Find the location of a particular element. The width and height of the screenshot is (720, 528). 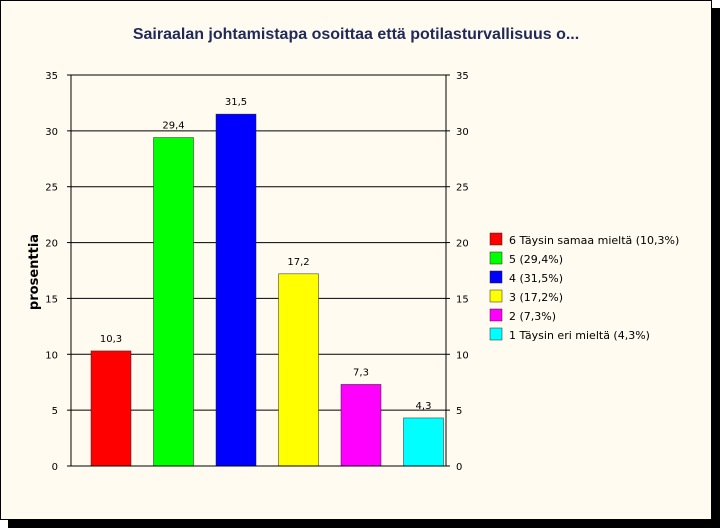

legend-entry: 6 Täysin samaa mieltä (10,3%) is located at coordinates (594, 240).